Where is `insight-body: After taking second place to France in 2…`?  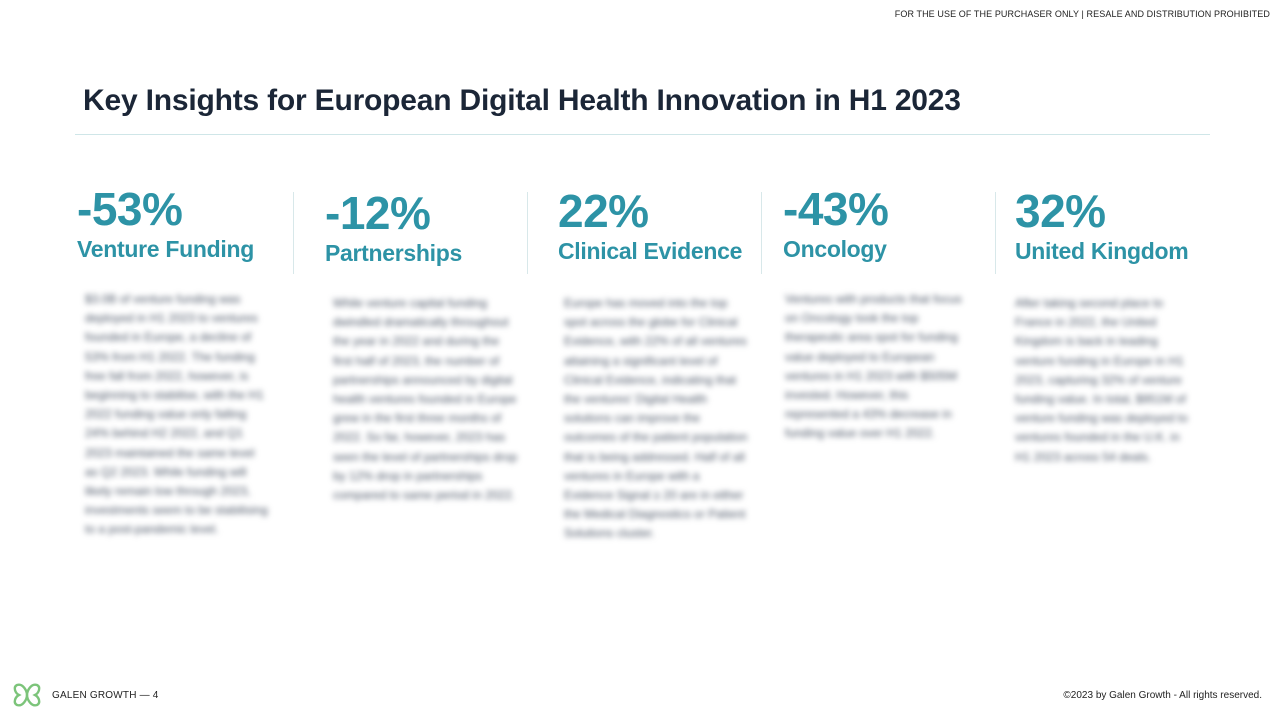 insight-body: After taking second place to France in 2… is located at coordinates (1101, 380).